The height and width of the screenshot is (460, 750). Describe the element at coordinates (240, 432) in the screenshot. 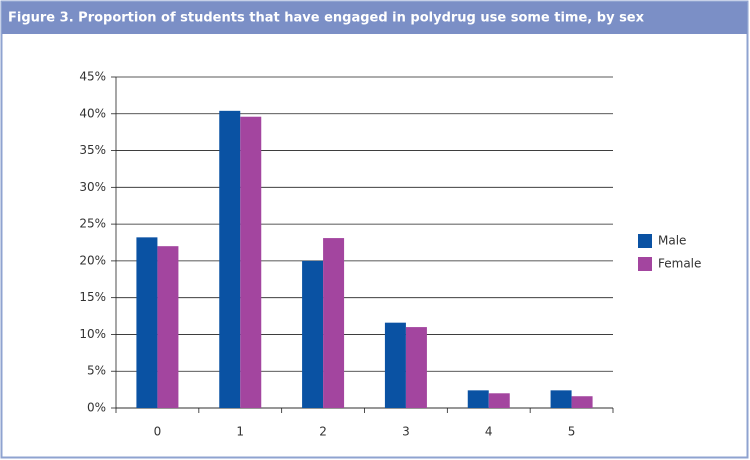

I see `x-tick-label: 1` at that location.